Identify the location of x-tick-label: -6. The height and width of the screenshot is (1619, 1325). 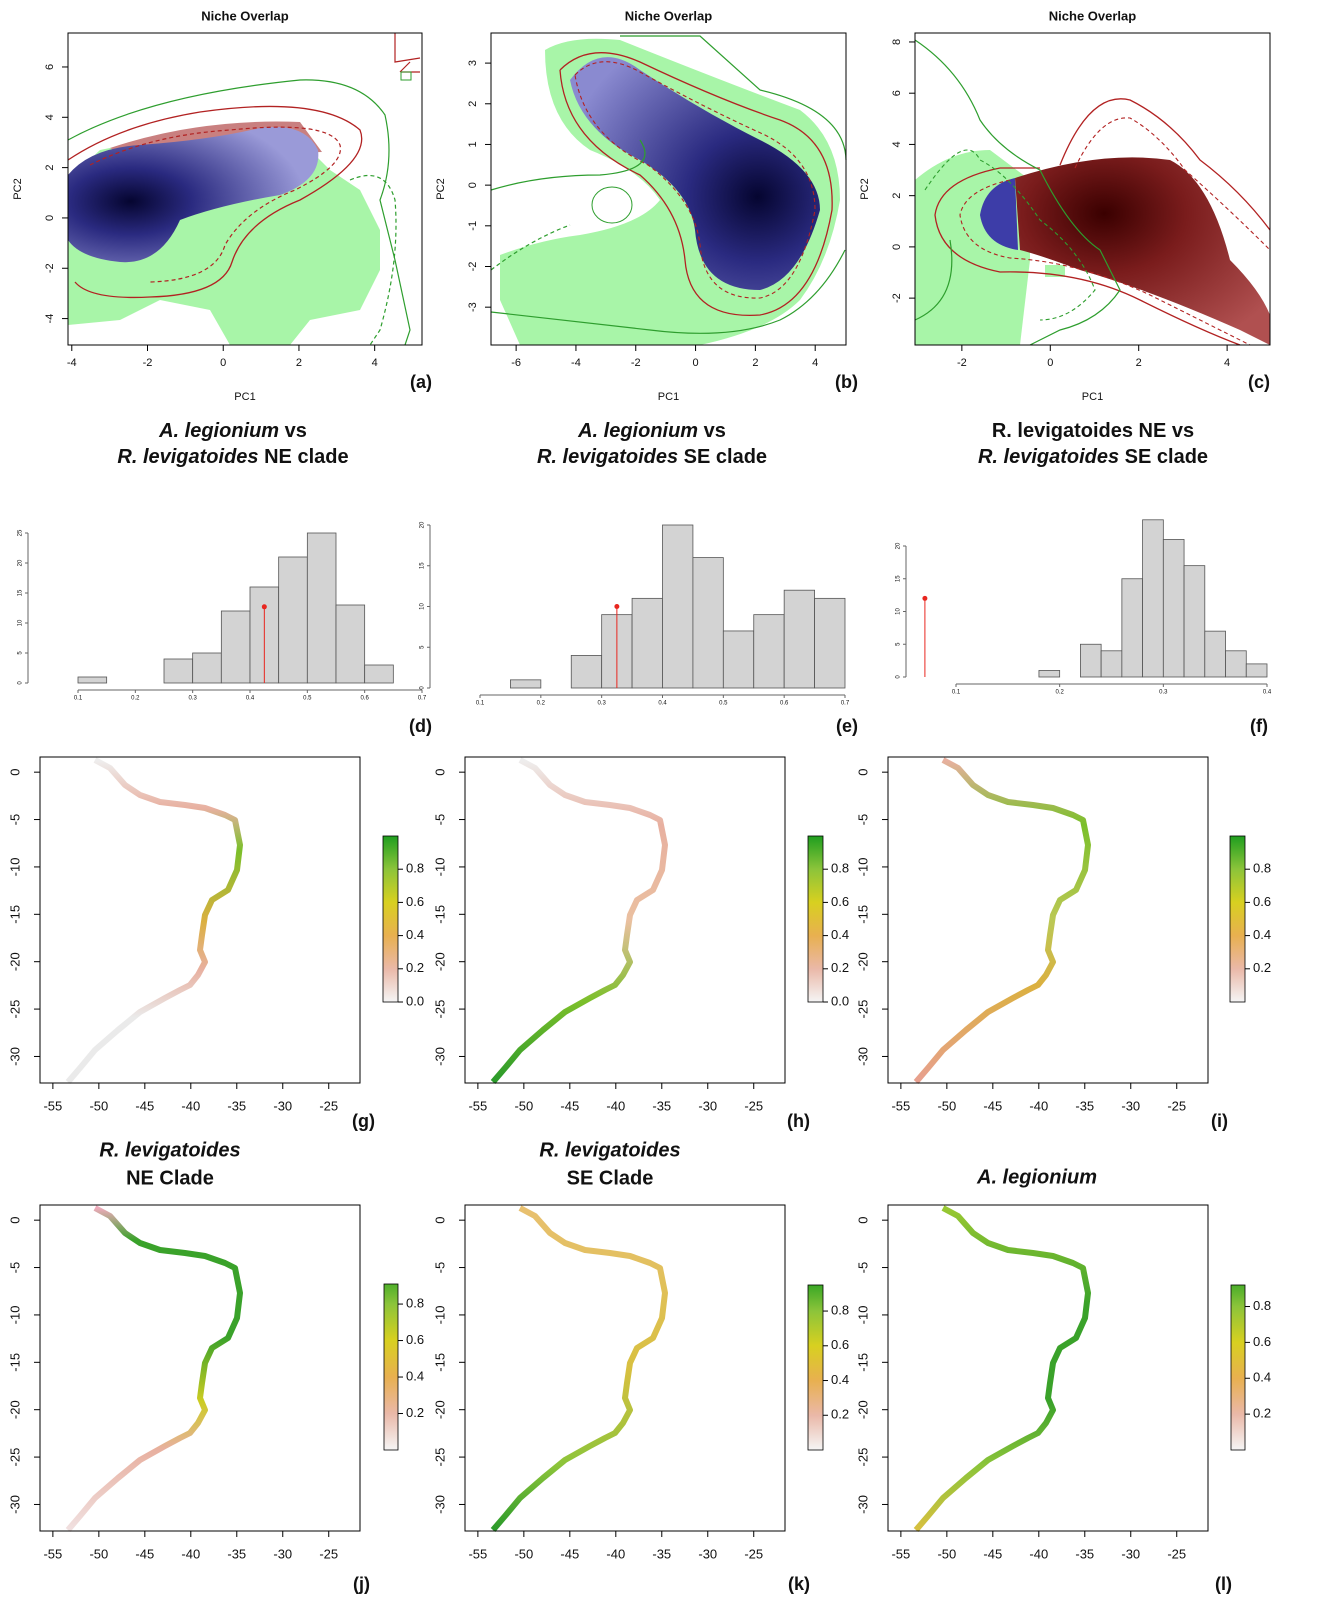
(516, 363).